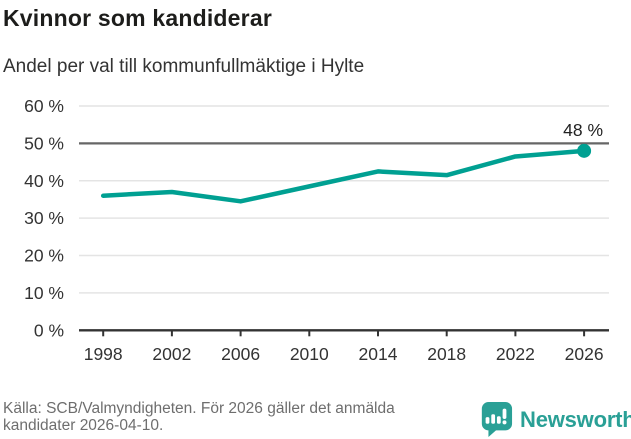 The height and width of the screenshot is (439, 631). What do you see at coordinates (343, 176) in the screenshot?
I see `data-line` at bounding box center [343, 176].